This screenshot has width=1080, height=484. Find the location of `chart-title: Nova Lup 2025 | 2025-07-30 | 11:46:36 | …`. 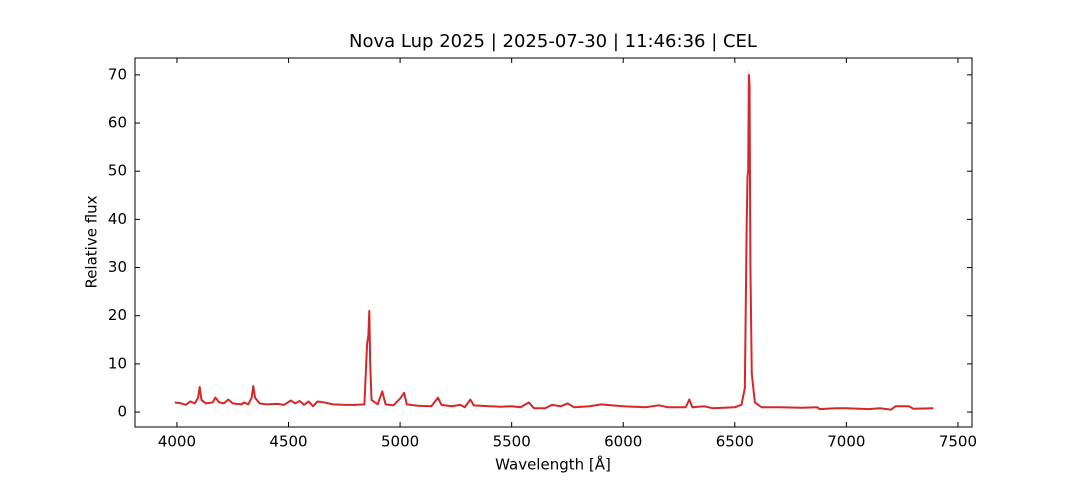

chart-title: Nova Lup 2025 | 2025-07-30 | 11:46:36 | … is located at coordinates (553, 41).